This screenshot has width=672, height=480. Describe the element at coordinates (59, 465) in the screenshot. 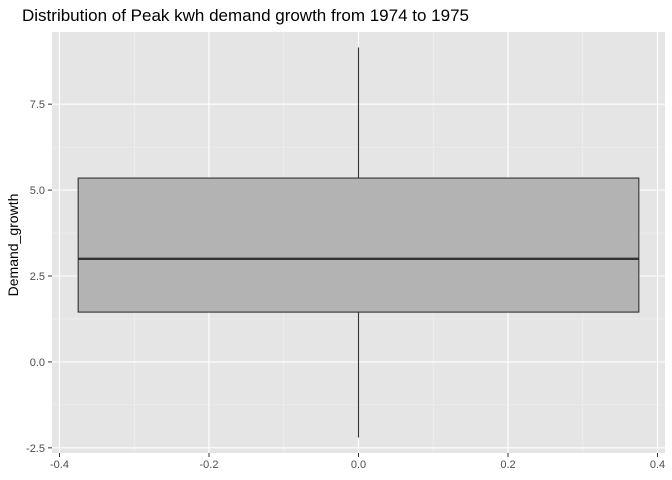

I see `x-tick-label: -0.4` at that location.